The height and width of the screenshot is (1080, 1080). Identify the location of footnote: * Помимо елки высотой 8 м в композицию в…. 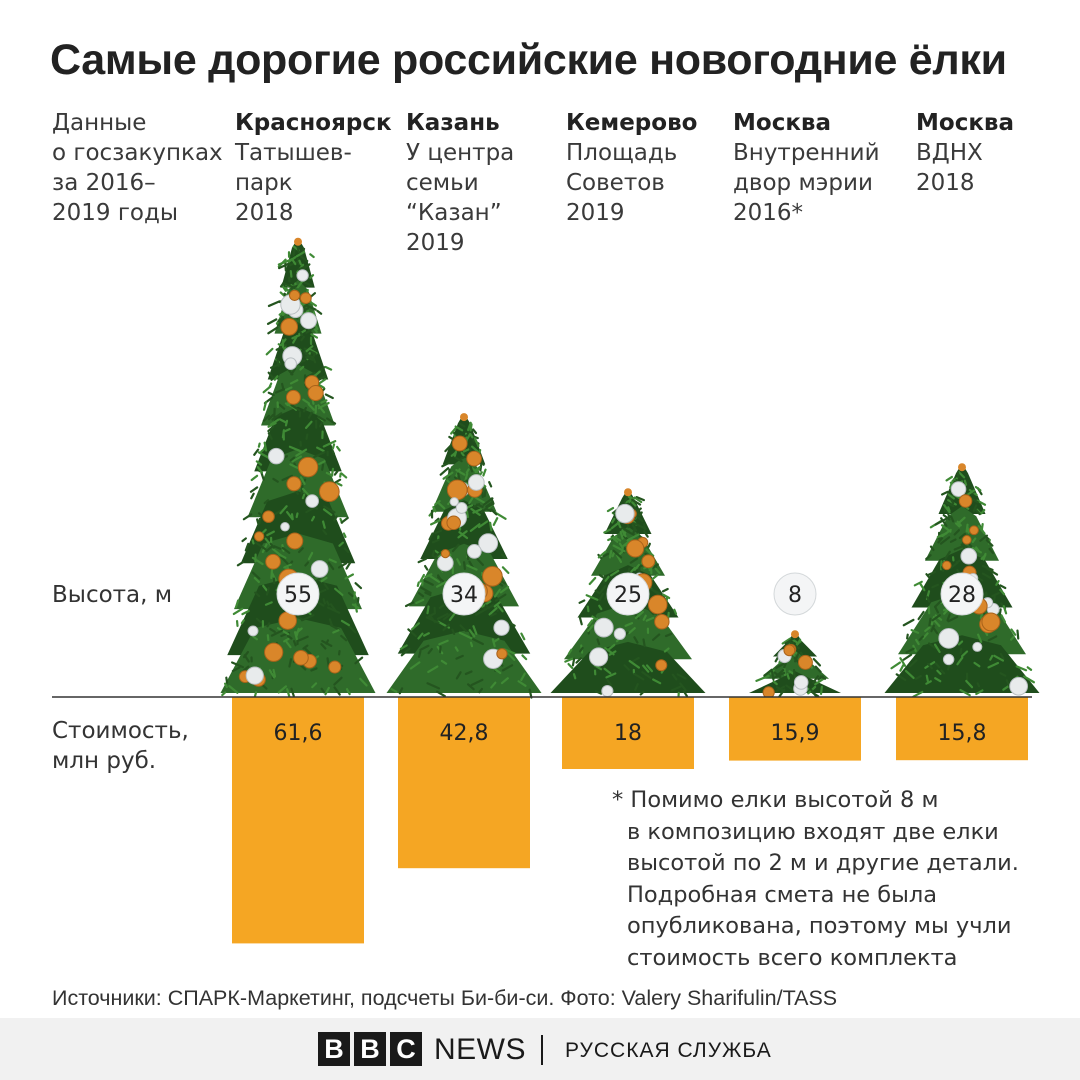
(815, 879).